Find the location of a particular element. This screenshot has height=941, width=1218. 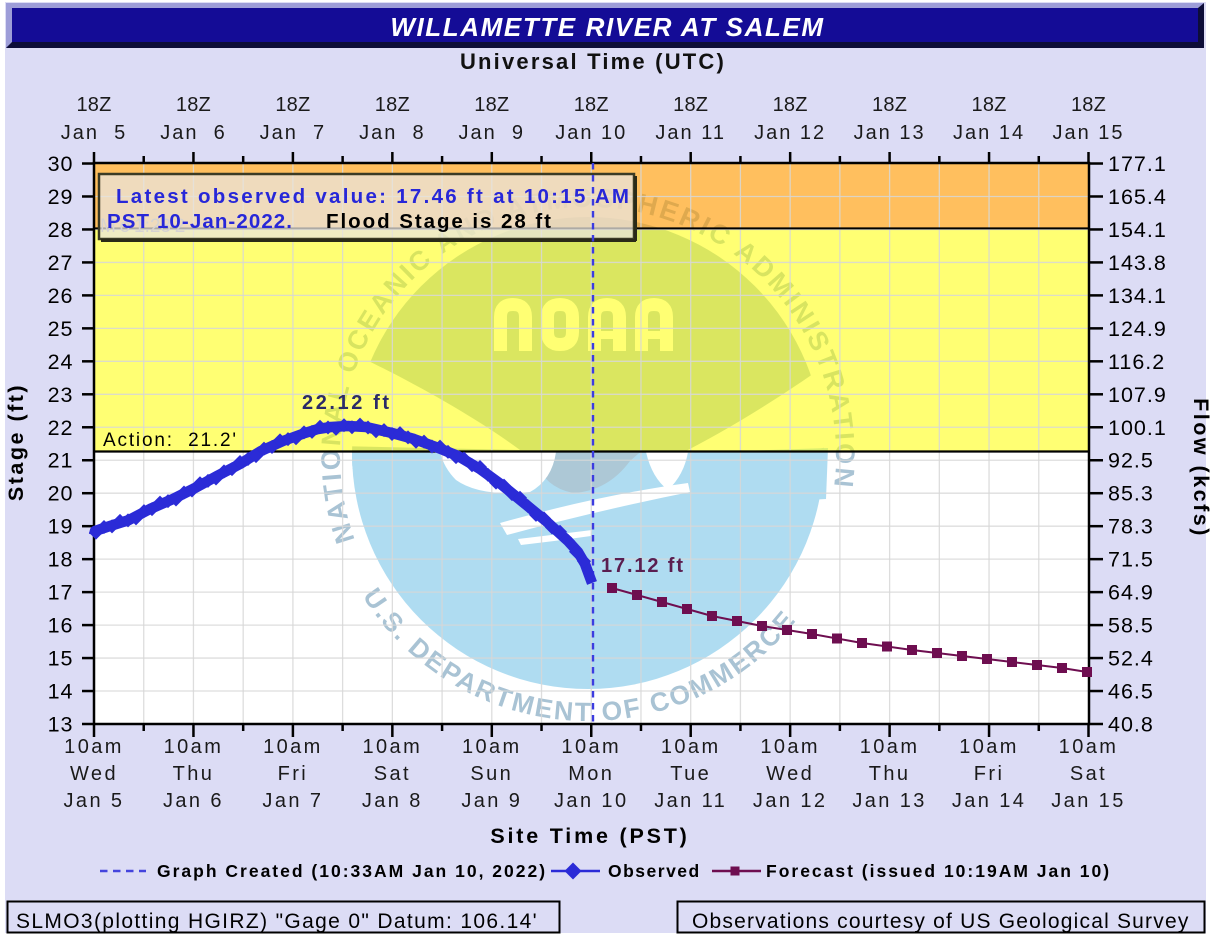

svg-text: 143.8 is located at coordinates (1137, 263).